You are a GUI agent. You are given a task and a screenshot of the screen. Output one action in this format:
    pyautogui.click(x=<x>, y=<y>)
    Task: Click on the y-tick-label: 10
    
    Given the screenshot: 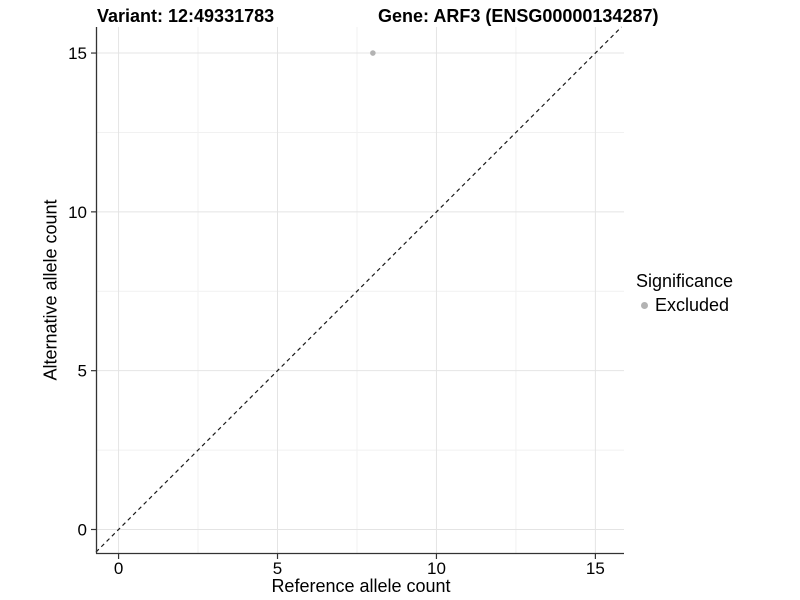 What is the action you would take?
    pyautogui.click(x=77, y=212)
    